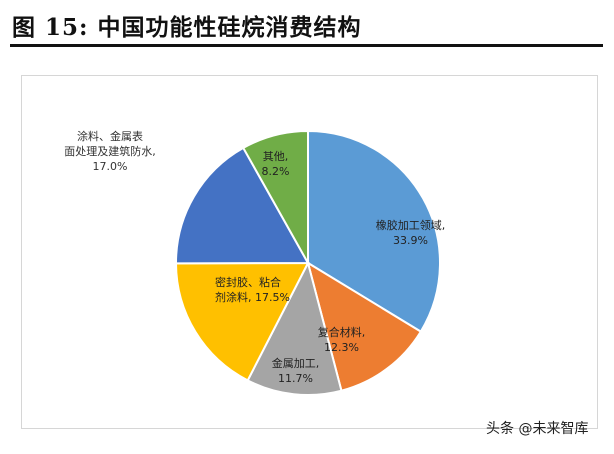 The width and height of the screenshot is (614, 454). I want to click on slice-label: 密封胶、粘合剂涂料, 17.5%, so click(252, 289).